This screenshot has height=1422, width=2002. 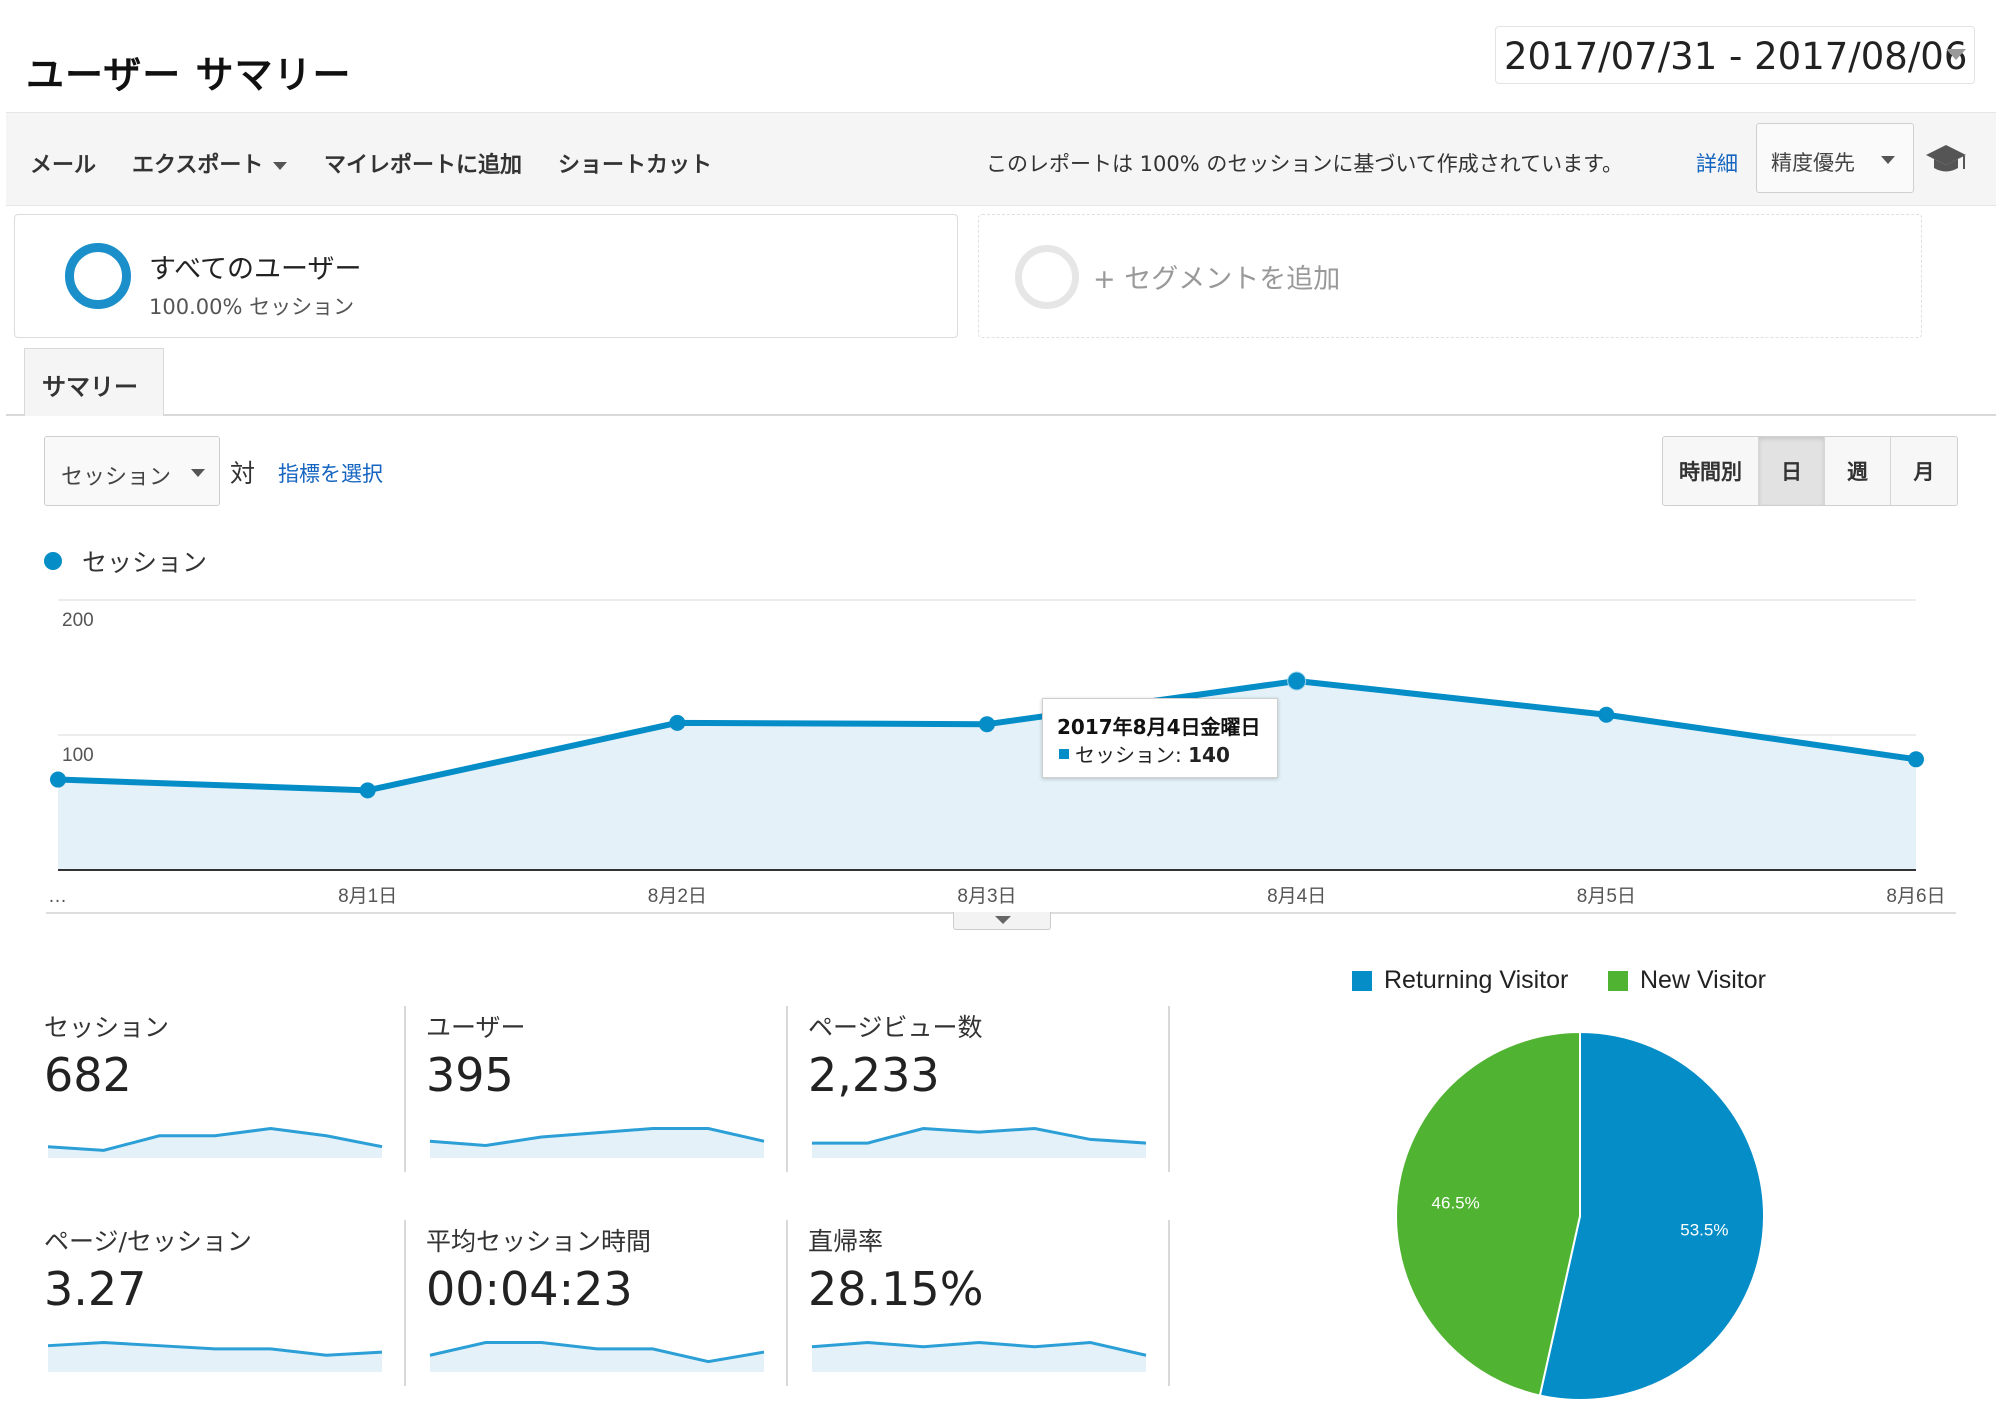 I want to click on metric-name: ページ/セッション, so click(x=148, y=1241).